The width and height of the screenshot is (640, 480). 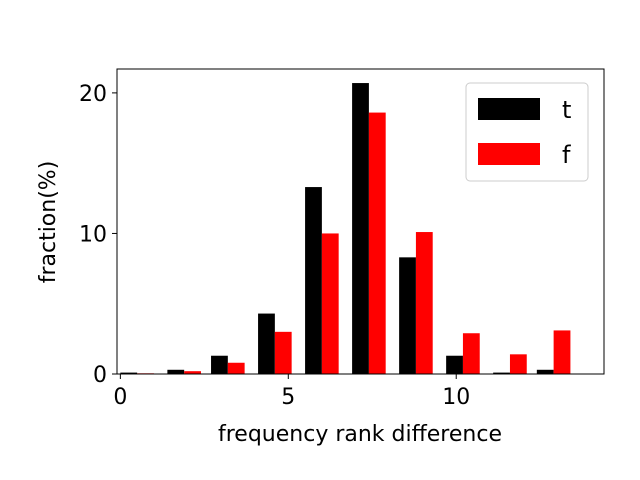 What do you see at coordinates (93, 234) in the screenshot?
I see `y-tick-label-10: 10` at bounding box center [93, 234].